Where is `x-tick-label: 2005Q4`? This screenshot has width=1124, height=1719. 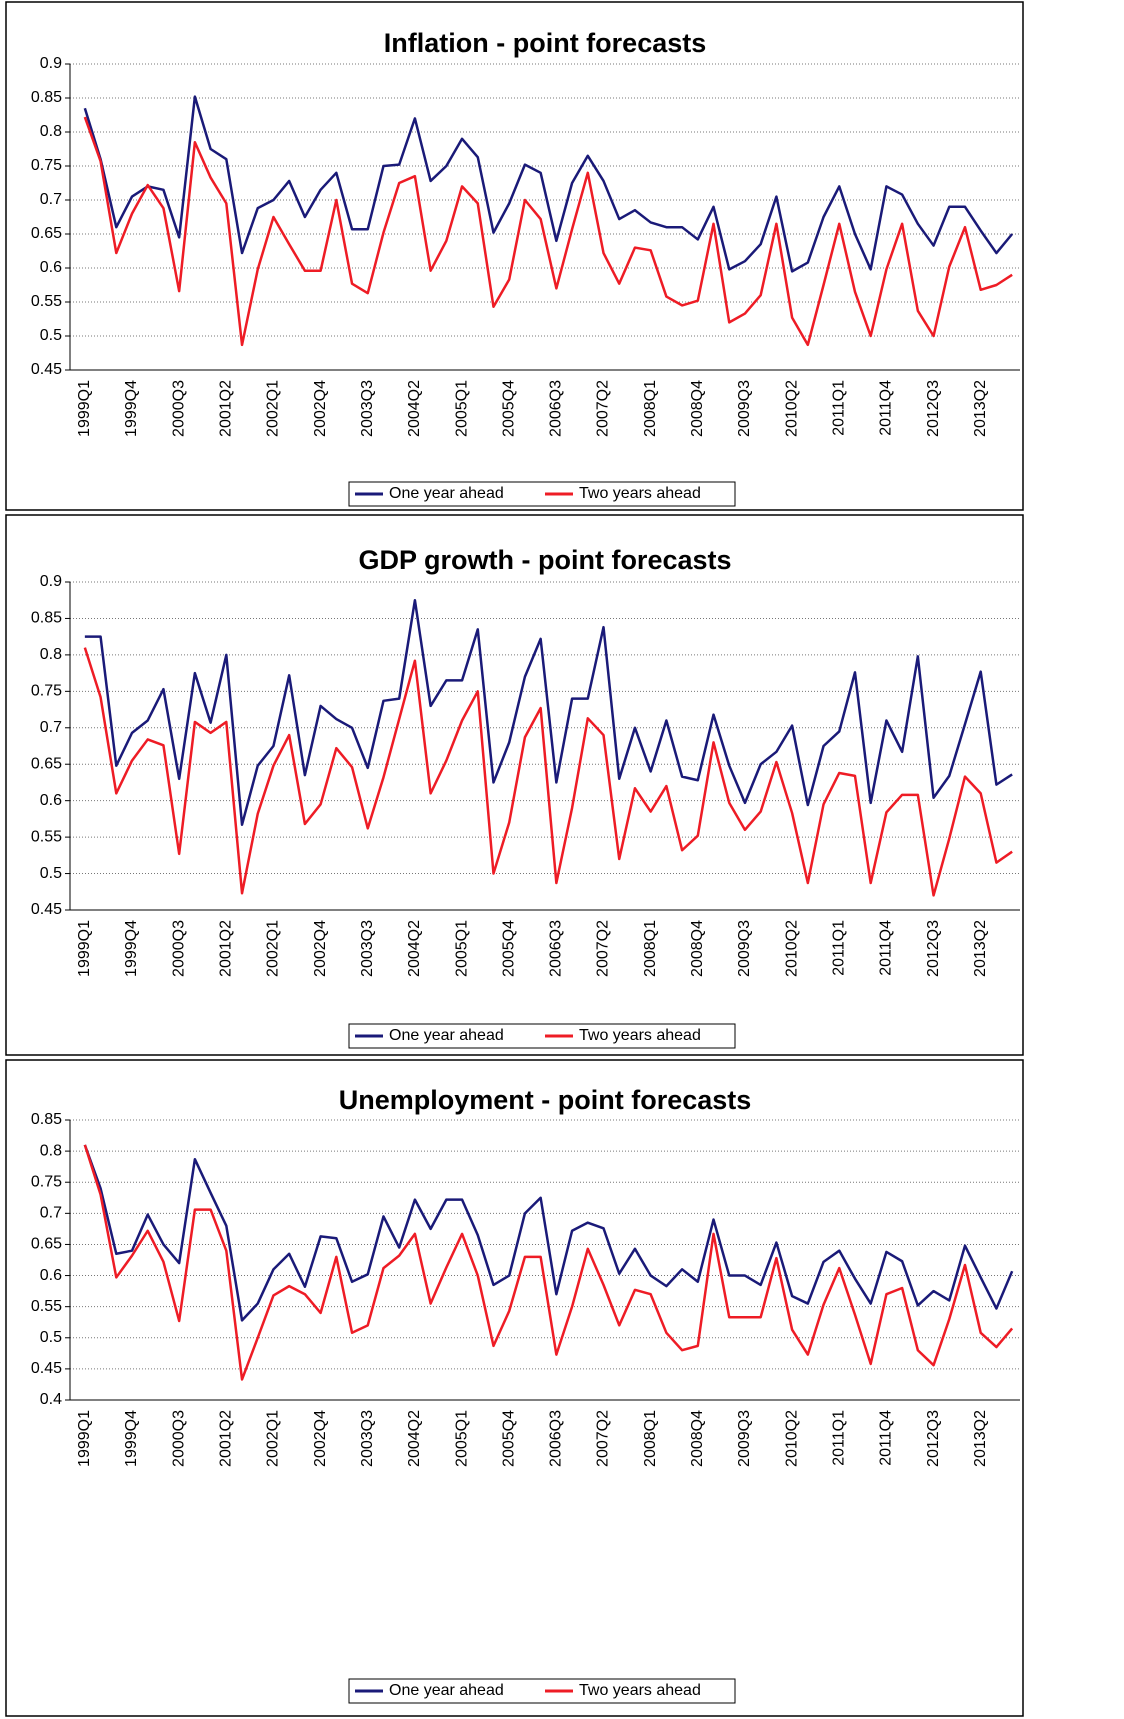
x-tick-label: 2005Q4 is located at coordinates (508, 408).